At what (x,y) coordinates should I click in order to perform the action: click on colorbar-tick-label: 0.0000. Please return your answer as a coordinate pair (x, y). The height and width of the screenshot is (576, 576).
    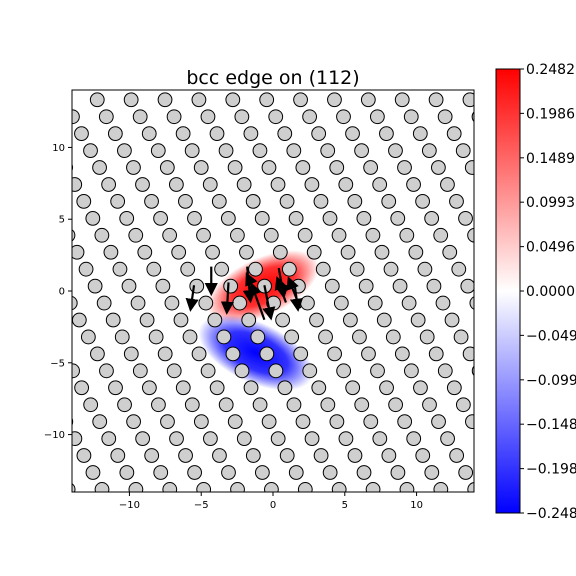
    Looking at the image, I should click on (550, 292).